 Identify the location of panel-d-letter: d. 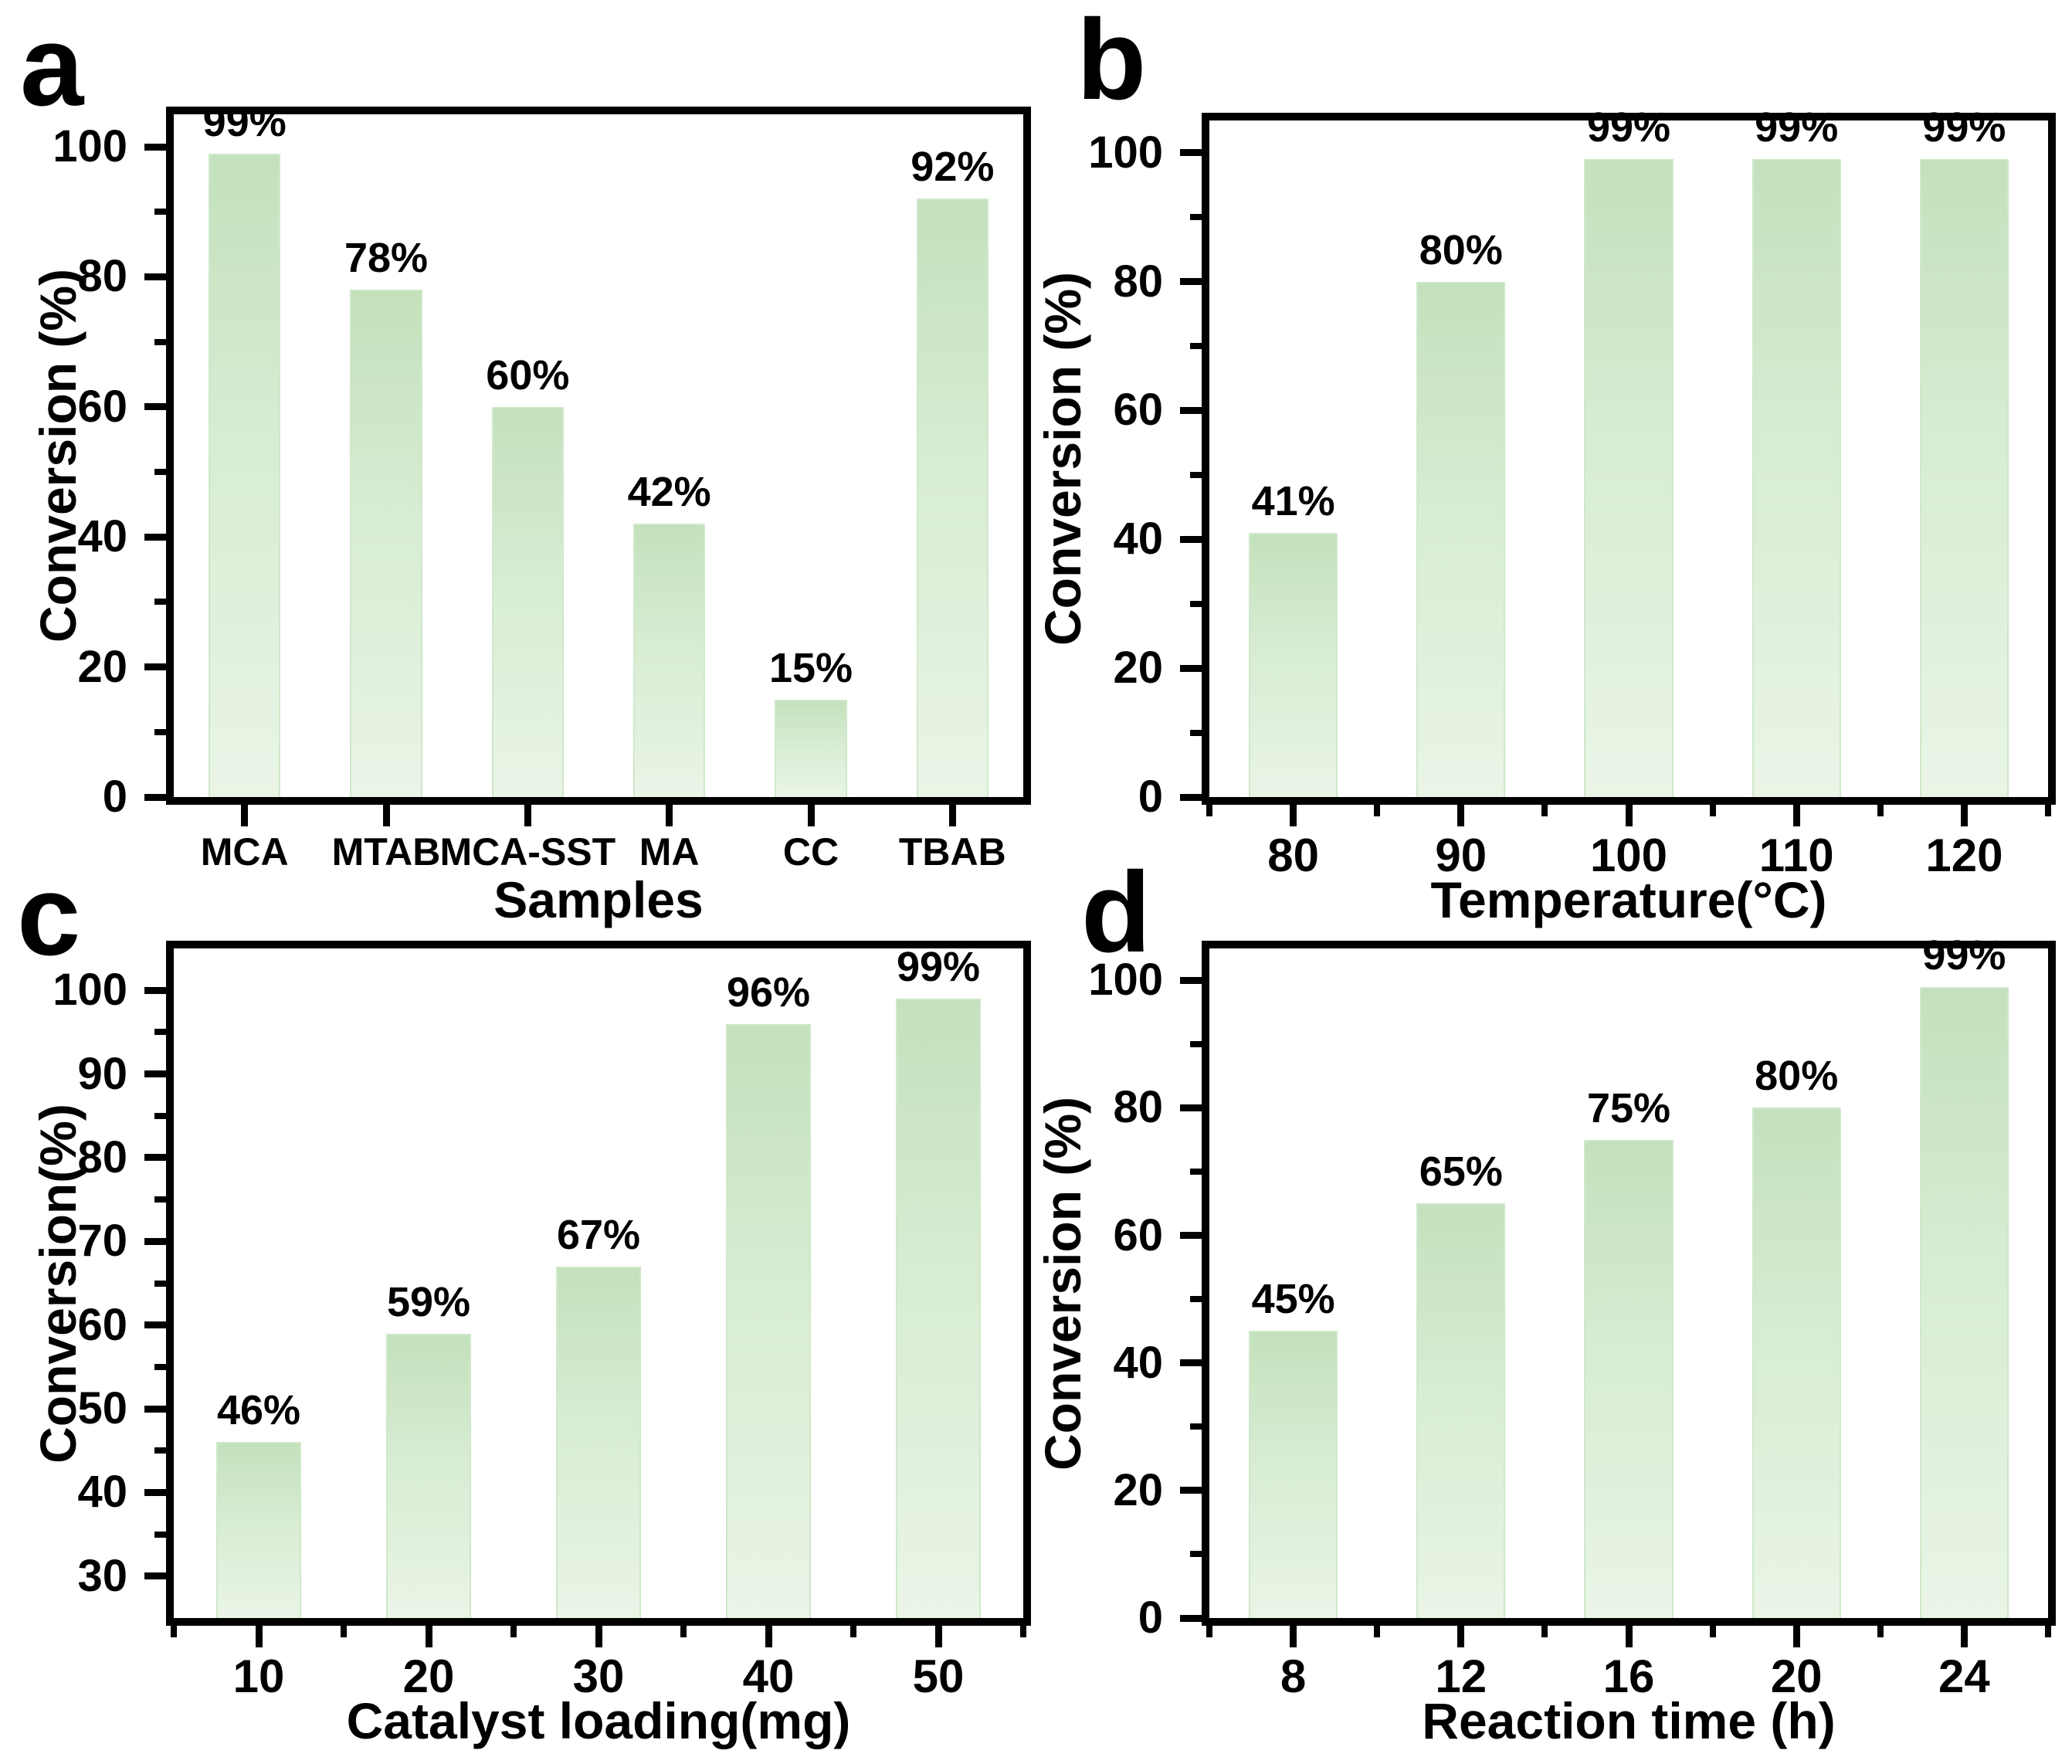
(1116, 912).